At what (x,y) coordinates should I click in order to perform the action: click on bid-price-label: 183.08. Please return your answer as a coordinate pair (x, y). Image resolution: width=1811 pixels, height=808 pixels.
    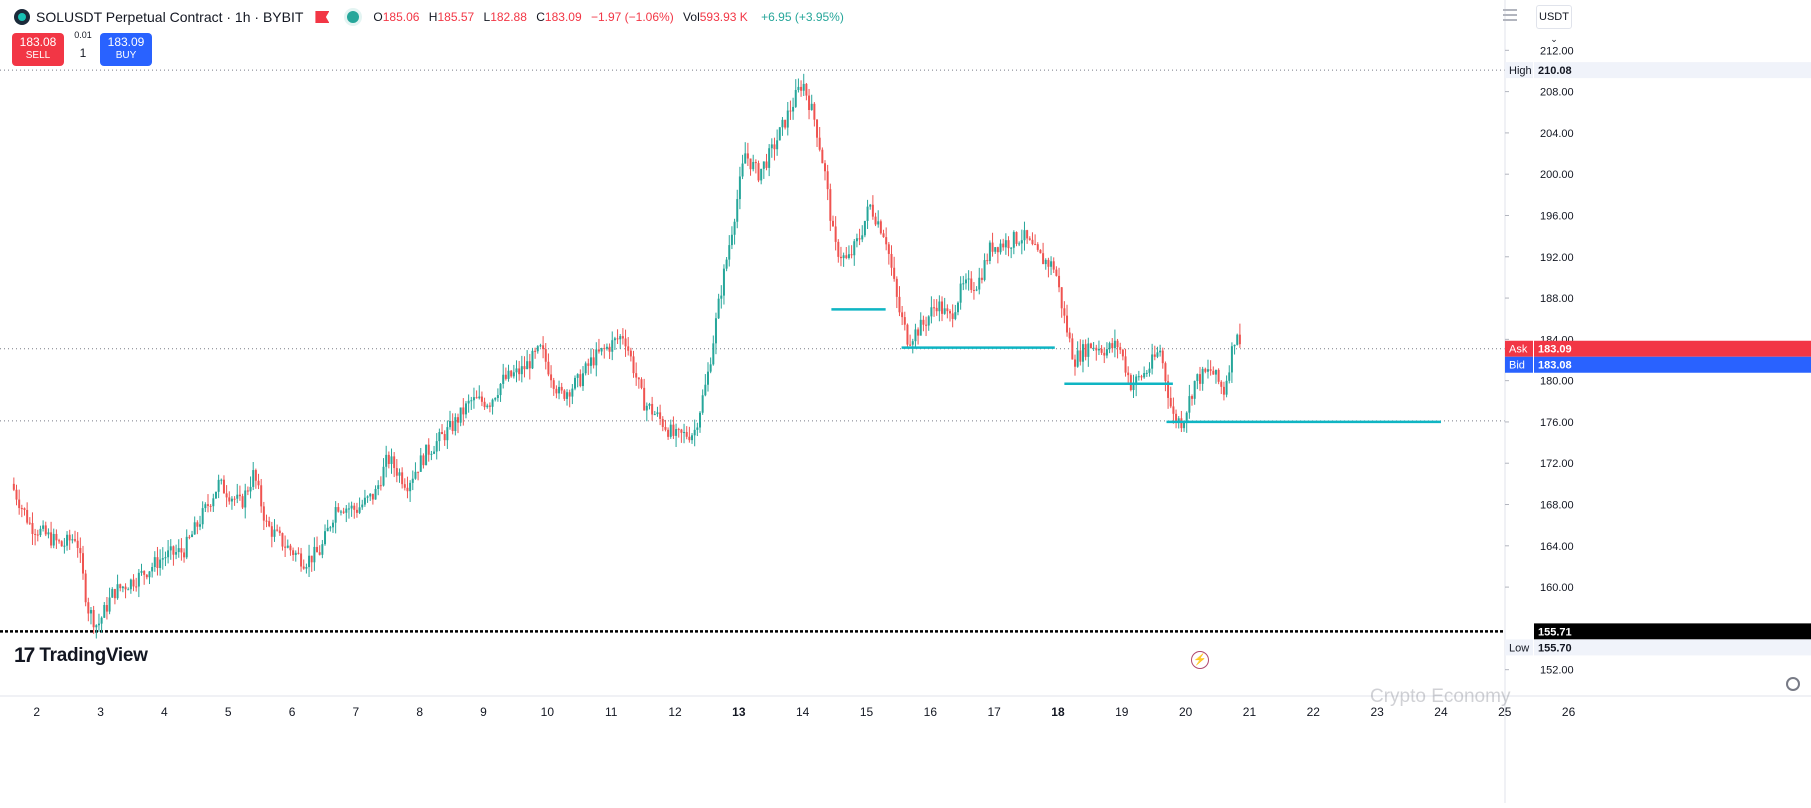
    Looking at the image, I should click on (1555, 366).